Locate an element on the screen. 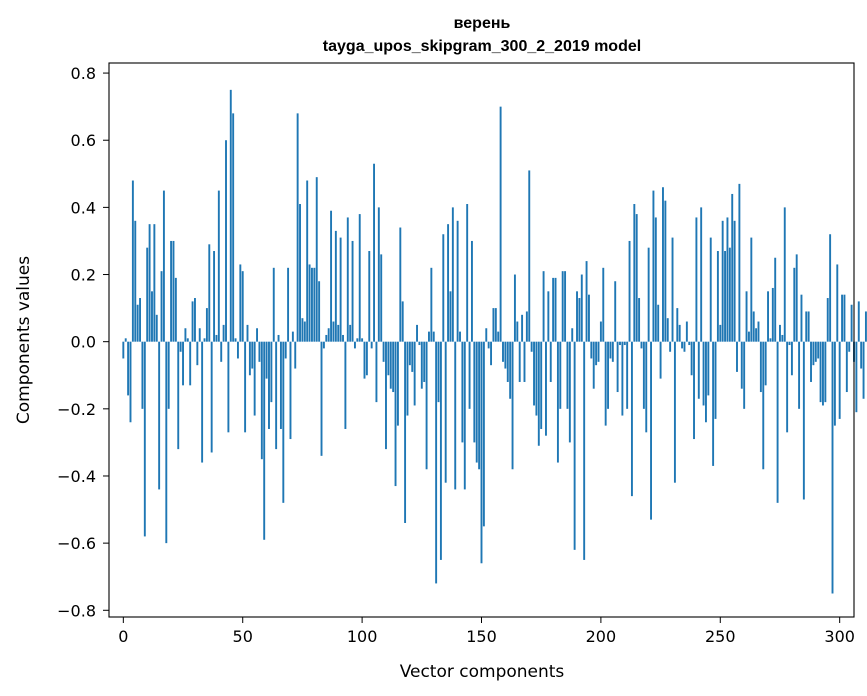 The image size is (867, 696). y-tick-label: 0.0 is located at coordinates (83, 342).